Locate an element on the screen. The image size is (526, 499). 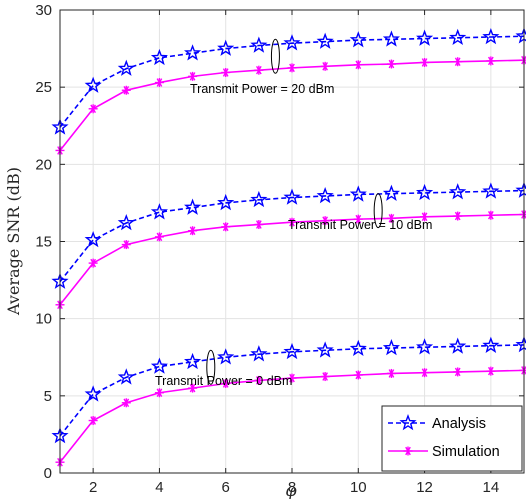
y-axis-label: Average SNR (dB) is located at coordinates (13, 241).